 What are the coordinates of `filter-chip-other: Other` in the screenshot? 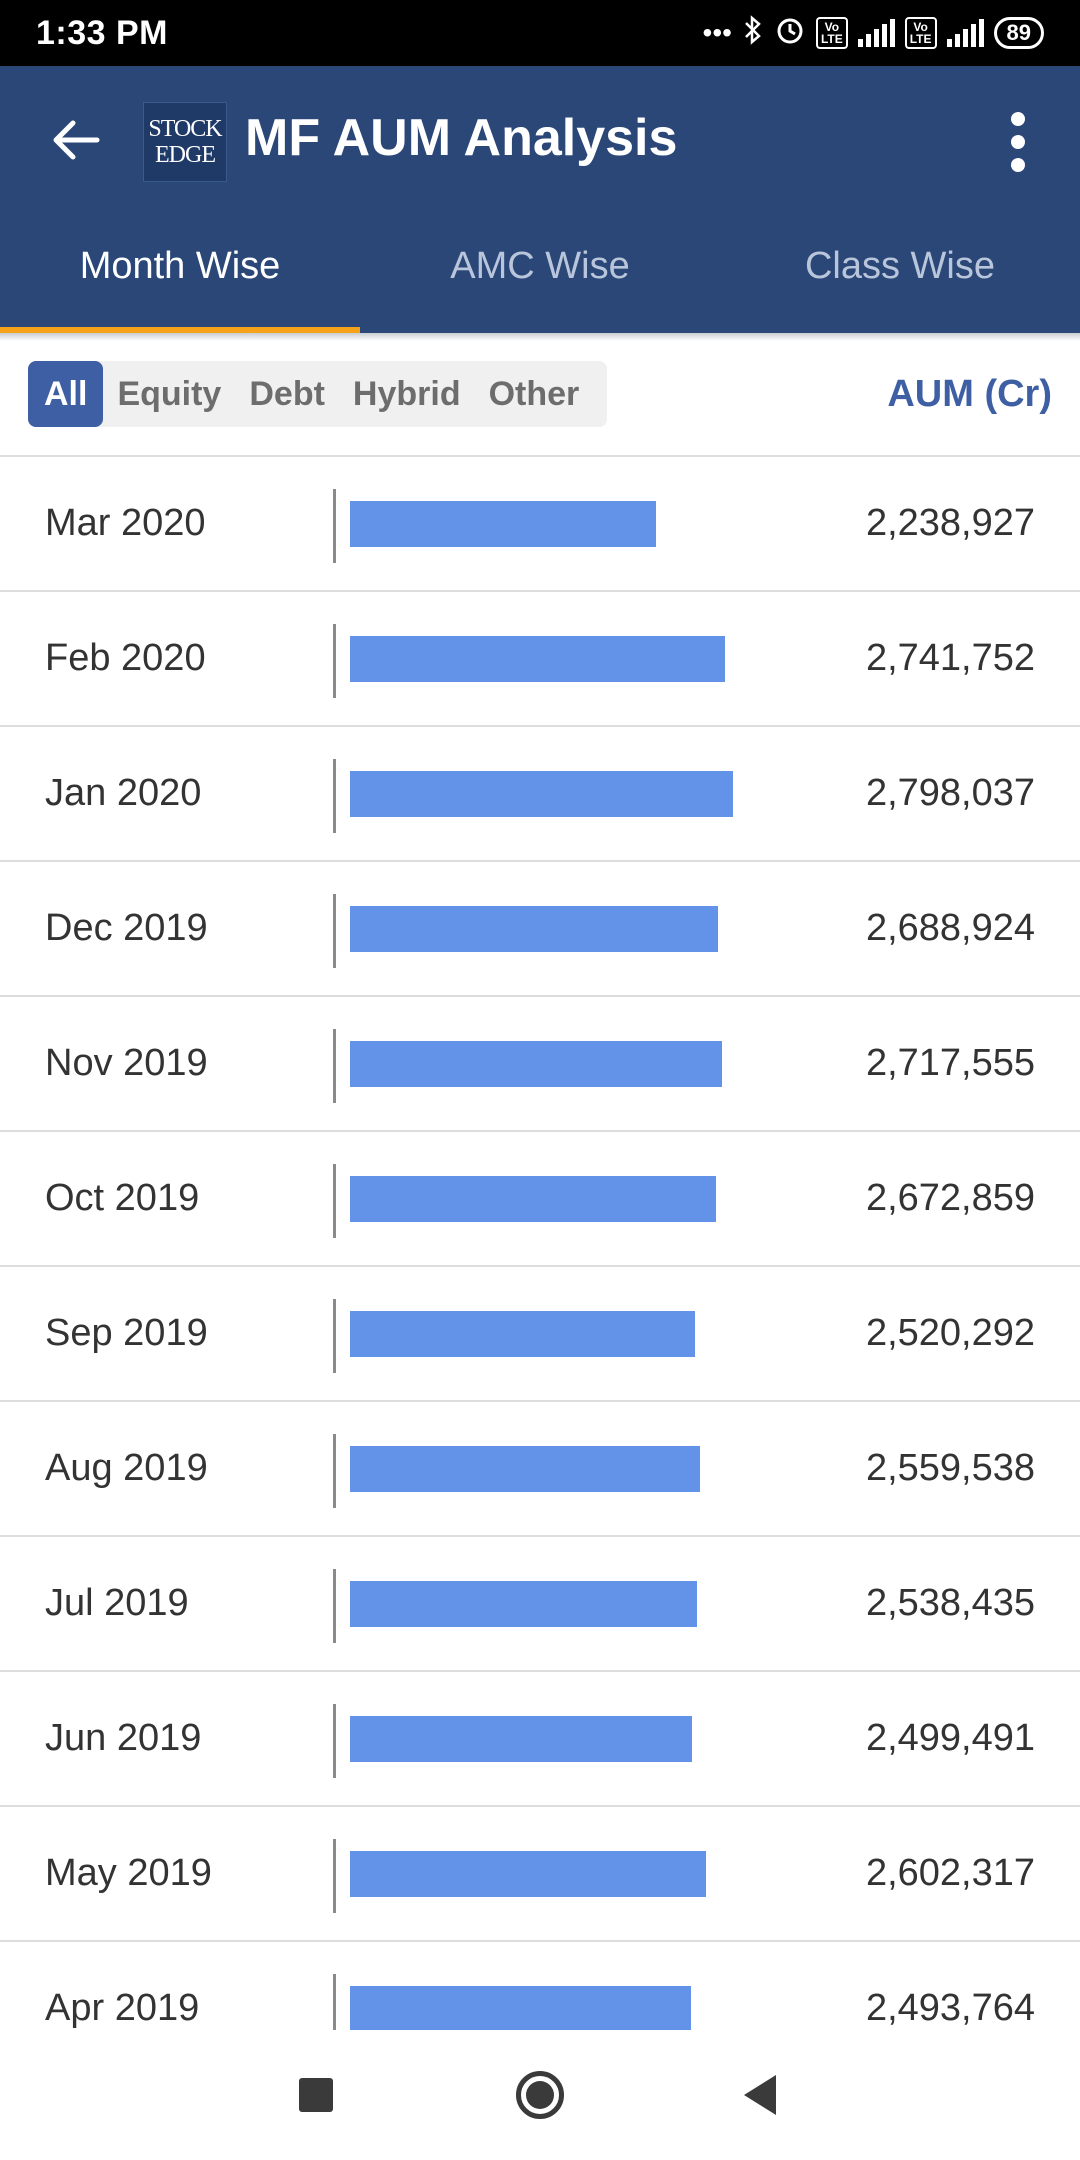 It's located at (534, 394).